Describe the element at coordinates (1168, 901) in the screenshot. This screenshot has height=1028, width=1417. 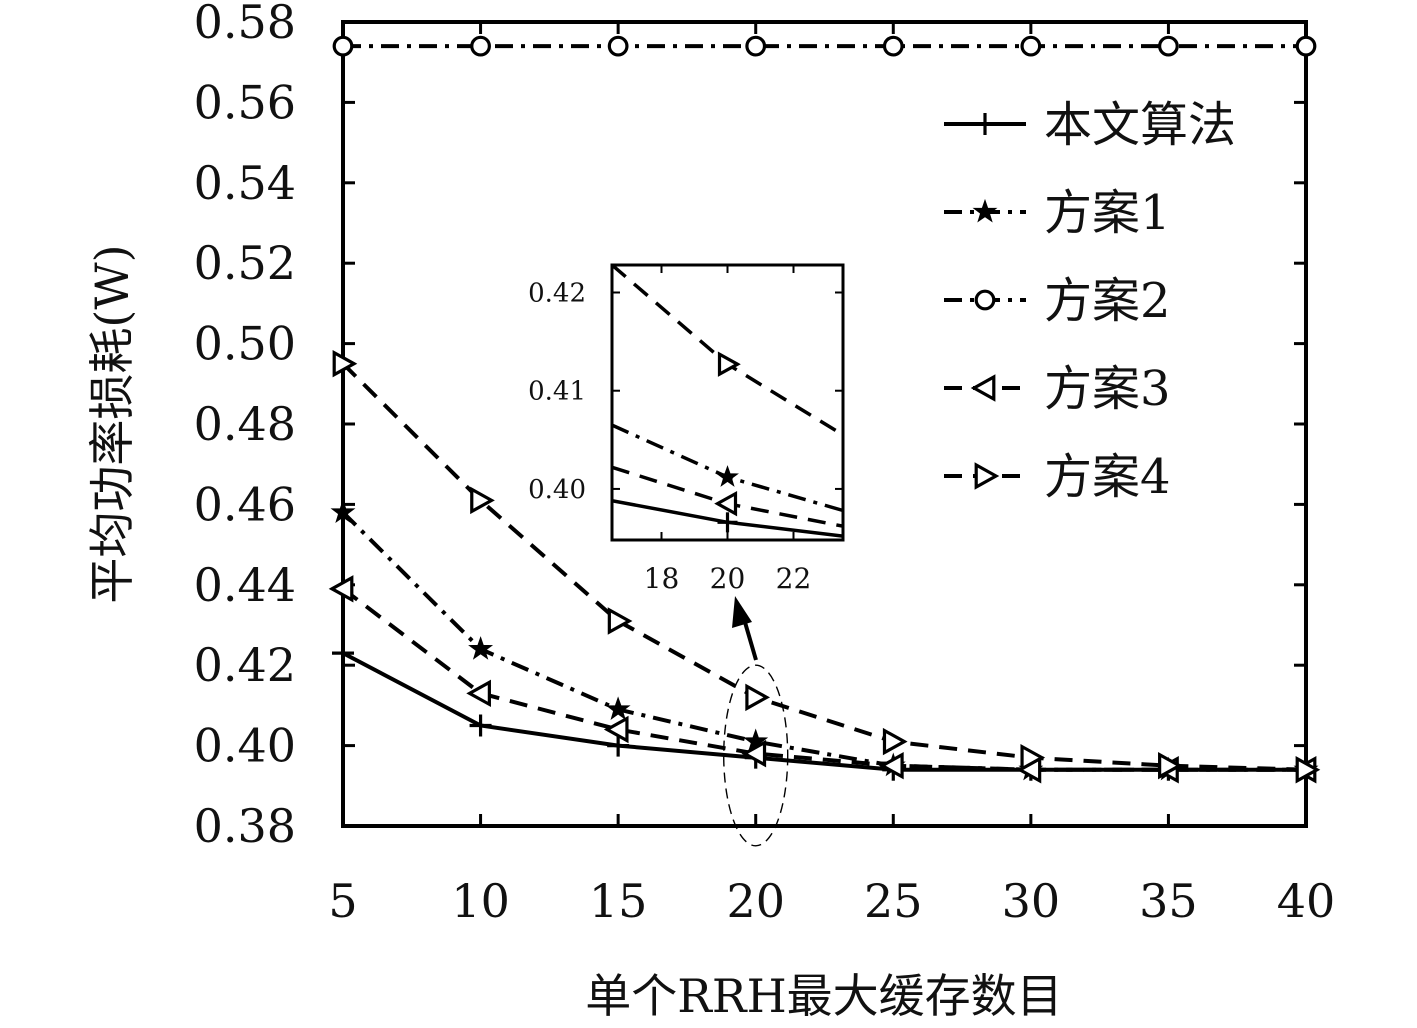
I see `x-tick-label: 35` at that location.